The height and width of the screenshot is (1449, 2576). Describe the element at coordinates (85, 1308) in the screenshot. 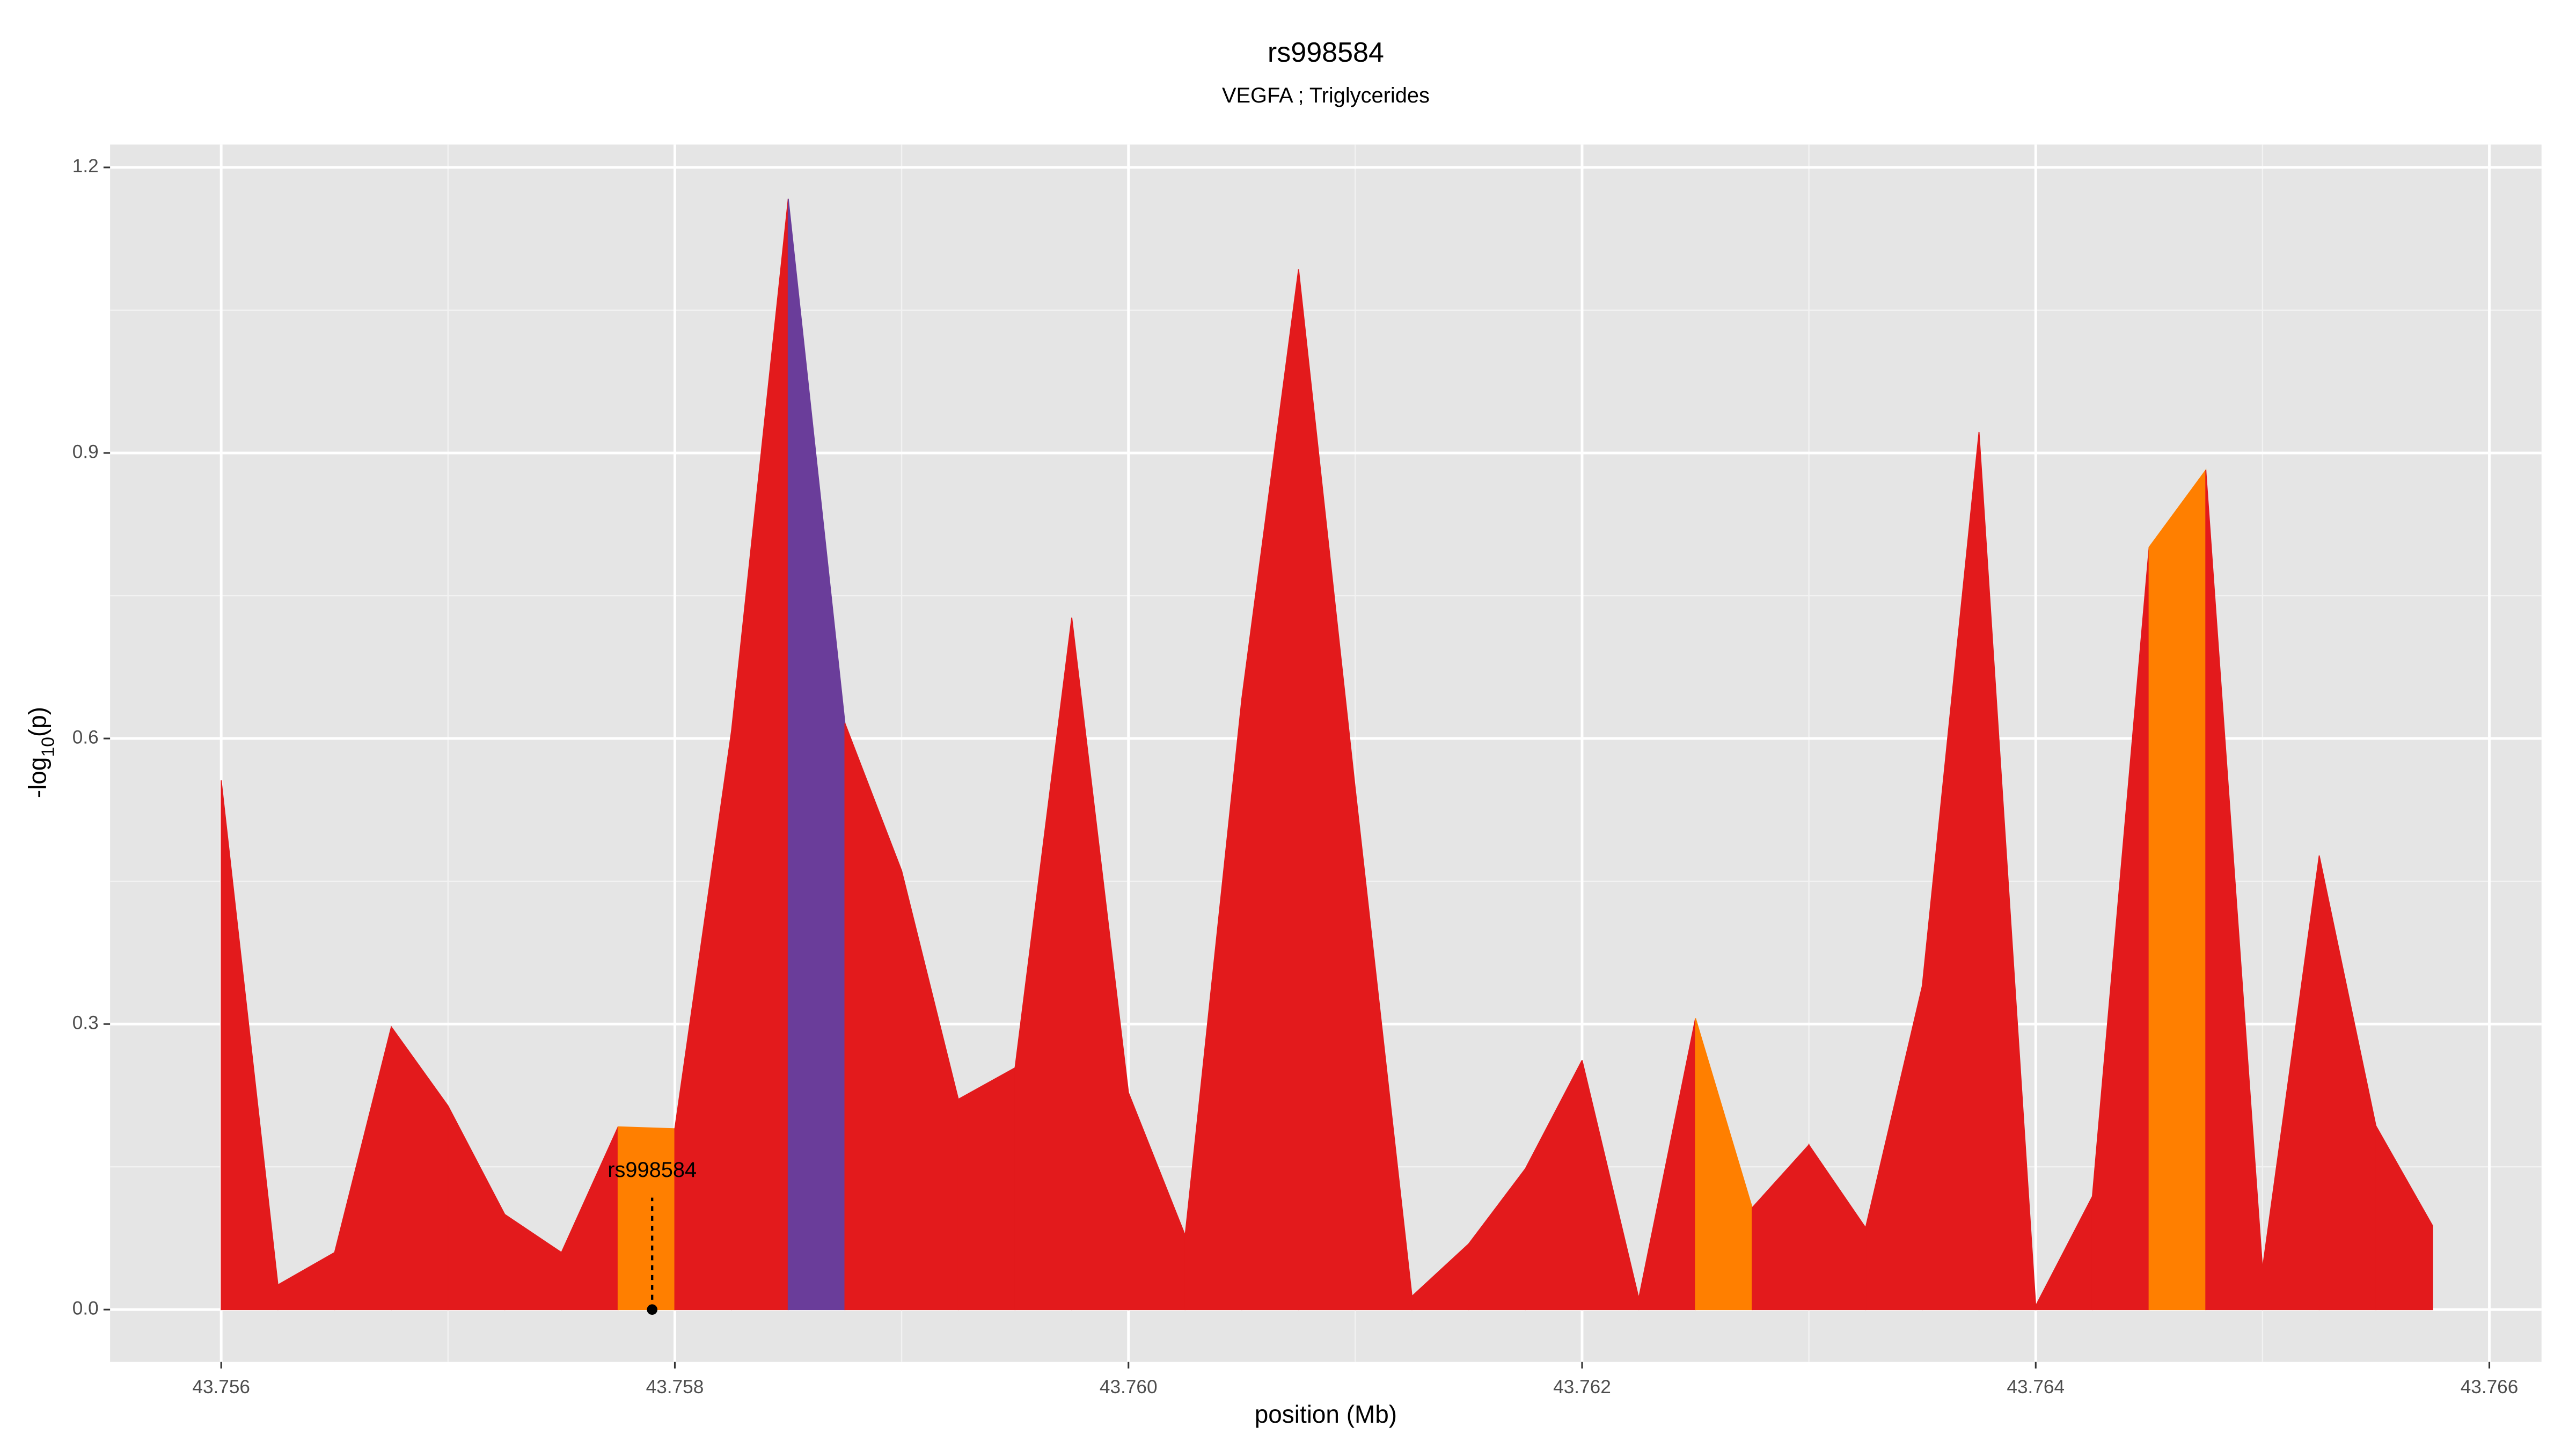

I see `y-tick-label: 0.0` at that location.